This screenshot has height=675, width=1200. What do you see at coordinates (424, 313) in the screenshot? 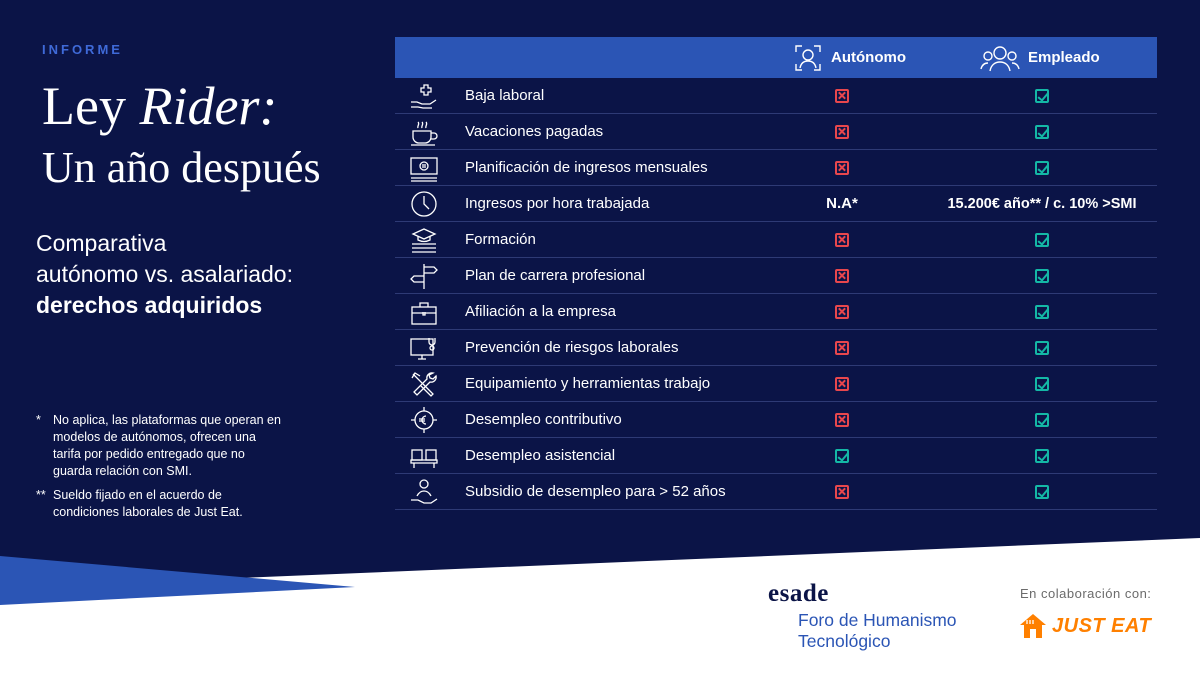
I see `briefcase-icon` at bounding box center [424, 313].